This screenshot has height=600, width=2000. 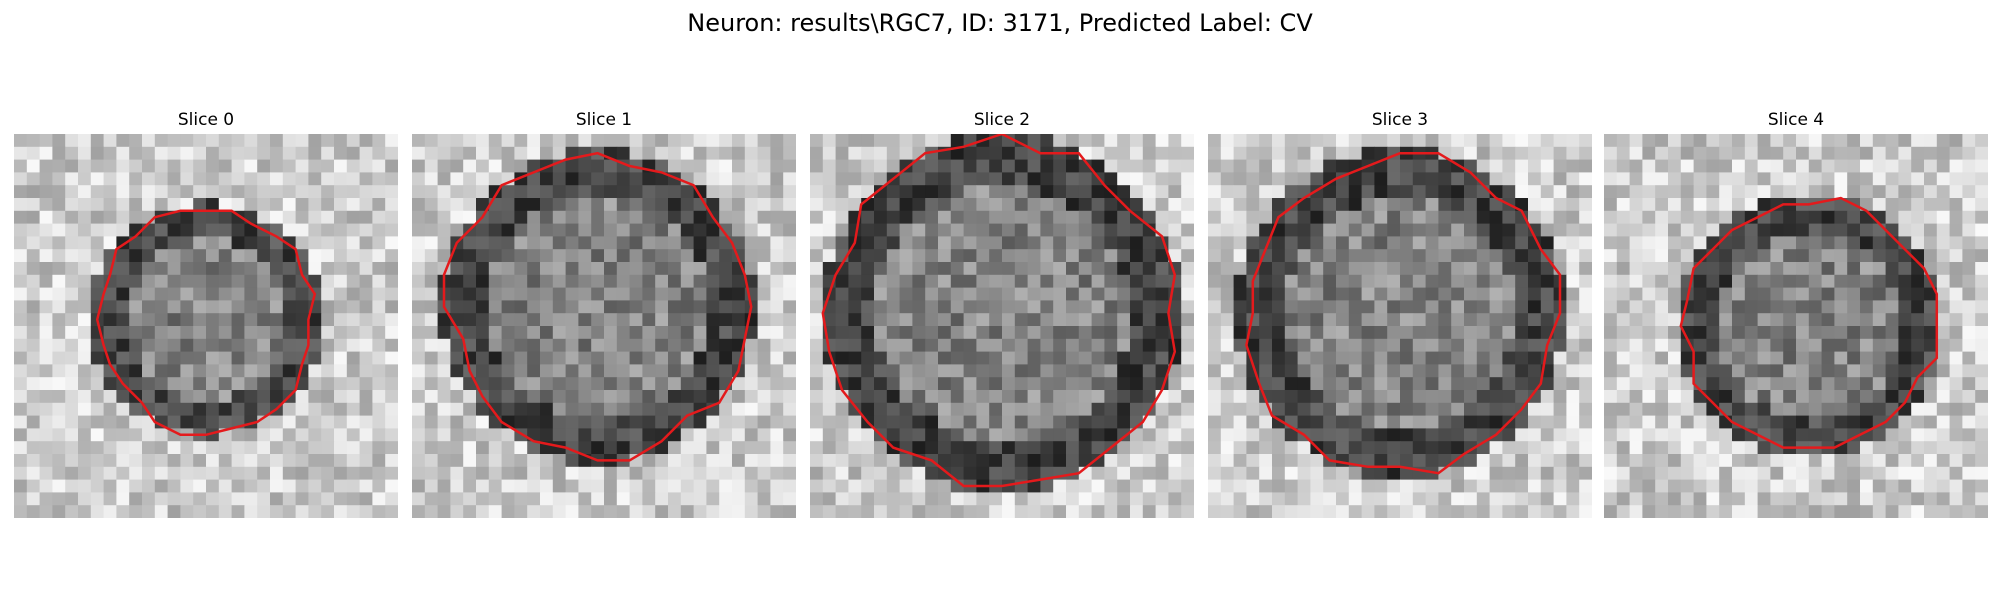 What do you see at coordinates (604, 120) in the screenshot?
I see `slice-title-1: Slice 1` at bounding box center [604, 120].